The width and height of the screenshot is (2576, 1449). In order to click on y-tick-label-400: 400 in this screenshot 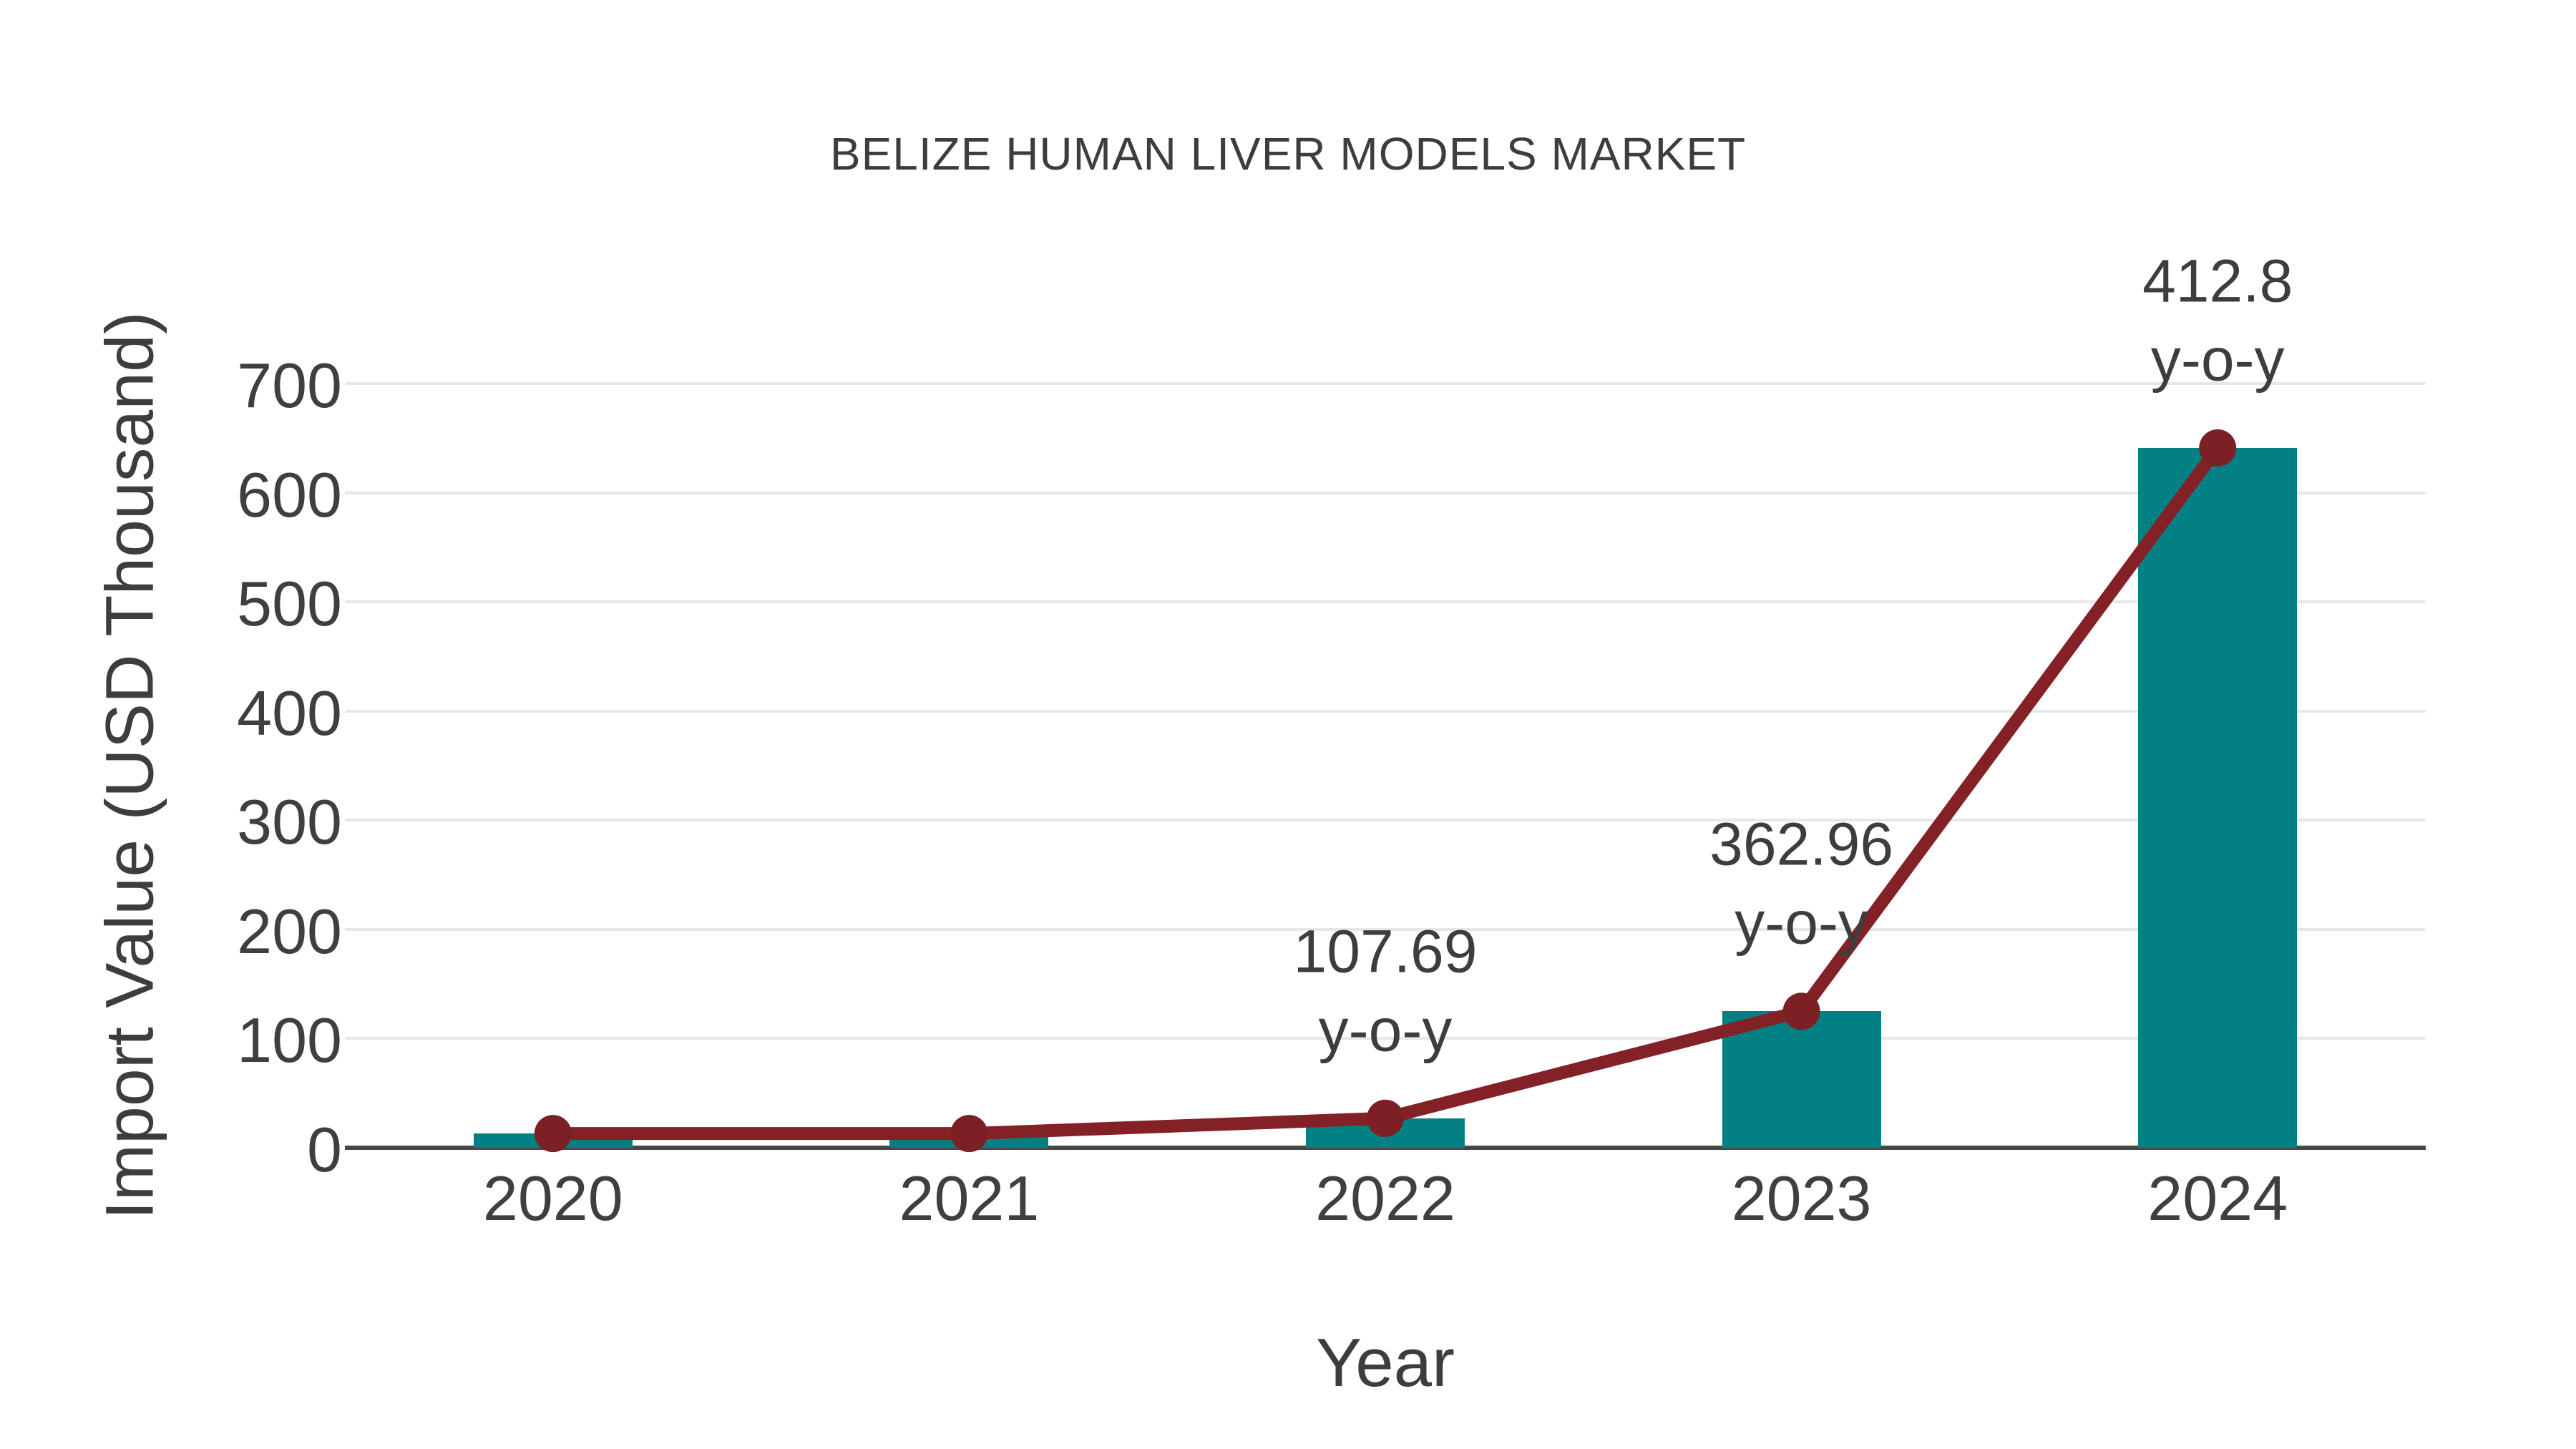, I will do `click(289, 712)`.